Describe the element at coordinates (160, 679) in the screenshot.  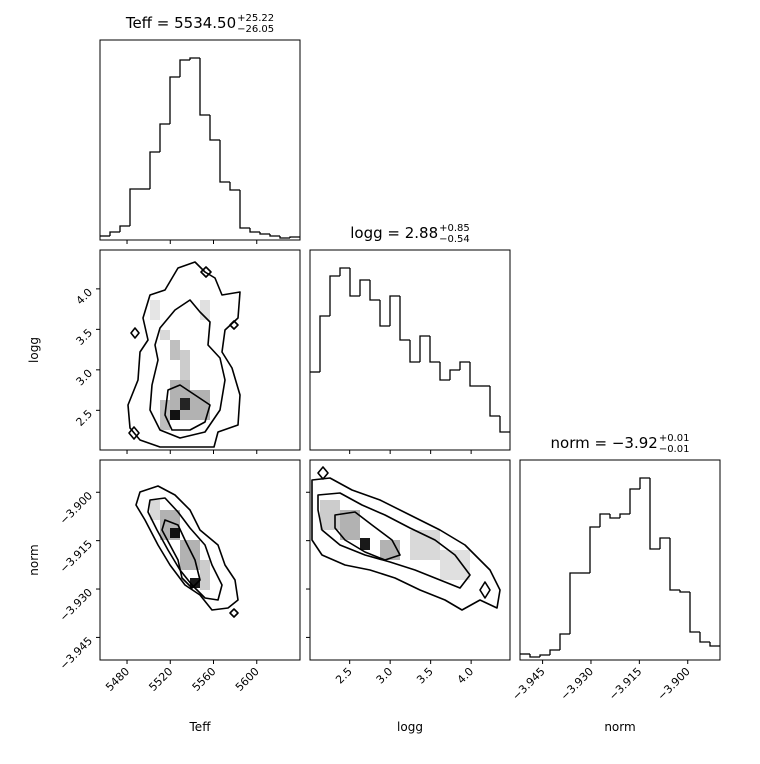
I see `x-tick-label: 5520` at that location.